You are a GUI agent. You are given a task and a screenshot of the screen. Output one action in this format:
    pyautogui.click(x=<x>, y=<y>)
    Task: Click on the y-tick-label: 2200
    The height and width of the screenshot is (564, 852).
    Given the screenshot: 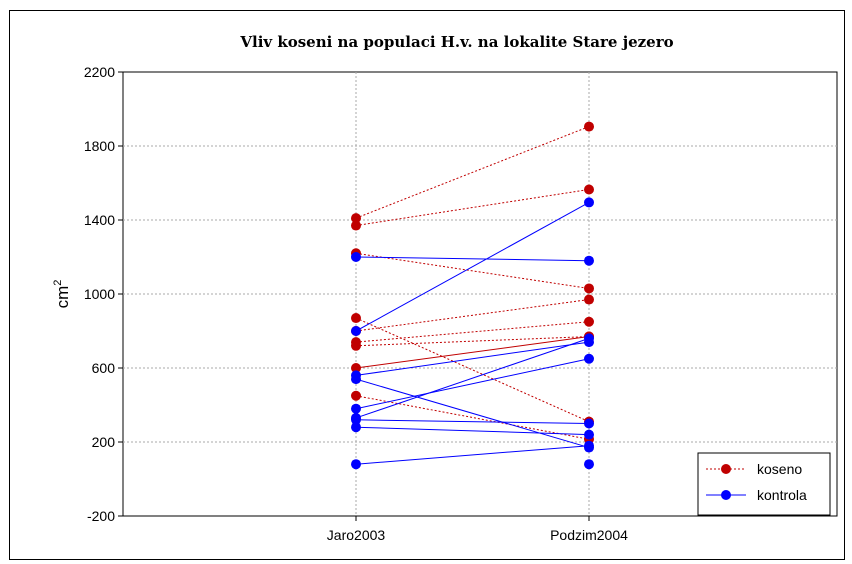 What is the action you would take?
    pyautogui.click(x=99, y=72)
    